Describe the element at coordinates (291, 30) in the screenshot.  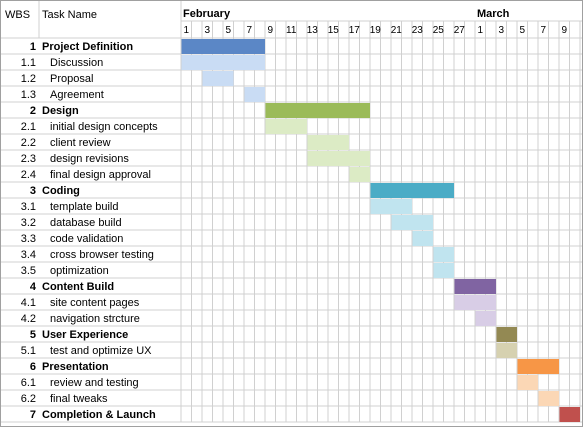
I see `day-tick-label: 11` at that location.